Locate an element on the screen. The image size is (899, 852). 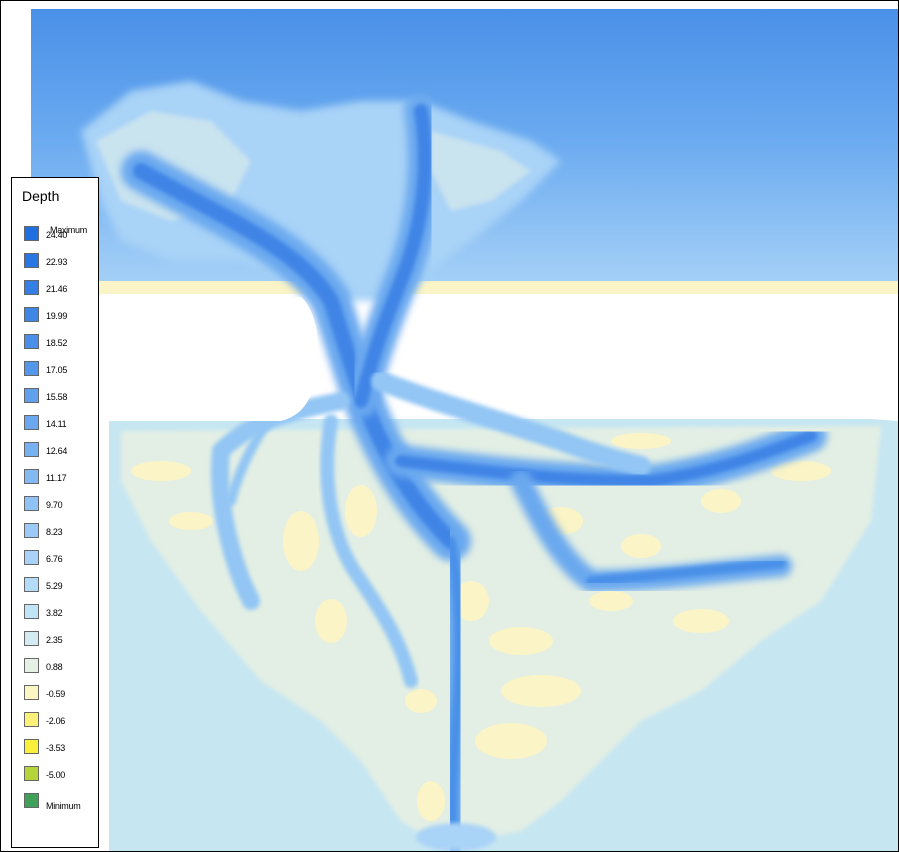
legend-value: 19.99 is located at coordinates (57, 316).